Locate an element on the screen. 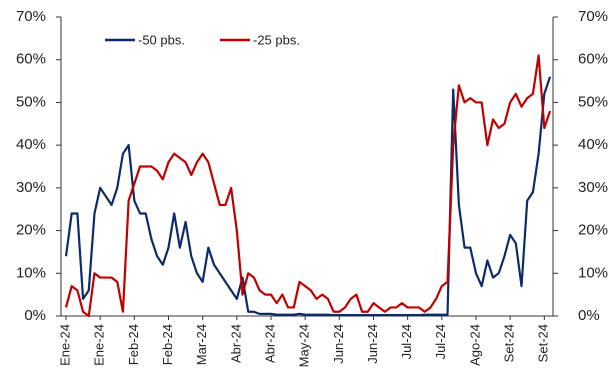 This screenshot has height=380, width=614. y2-tick-label: 30% is located at coordinates (593, 187).